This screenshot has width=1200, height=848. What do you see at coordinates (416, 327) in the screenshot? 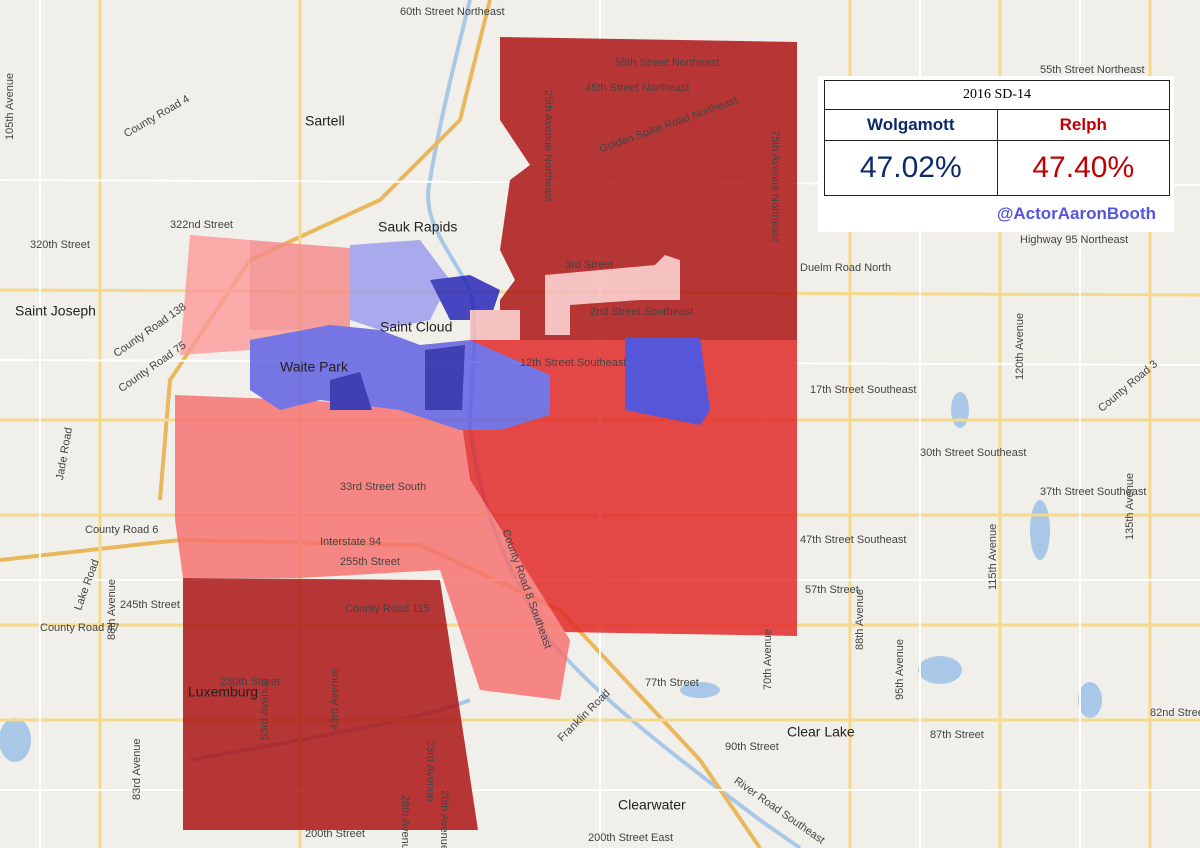
I see `place-label: Saint Cloud` at bounding box center [416, 327].